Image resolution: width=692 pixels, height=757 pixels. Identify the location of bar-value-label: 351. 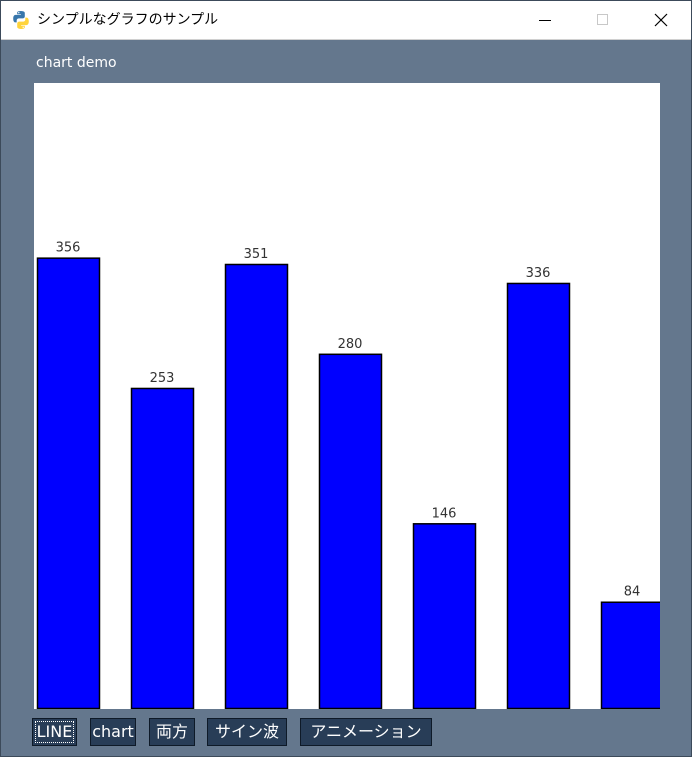
(256, 254).